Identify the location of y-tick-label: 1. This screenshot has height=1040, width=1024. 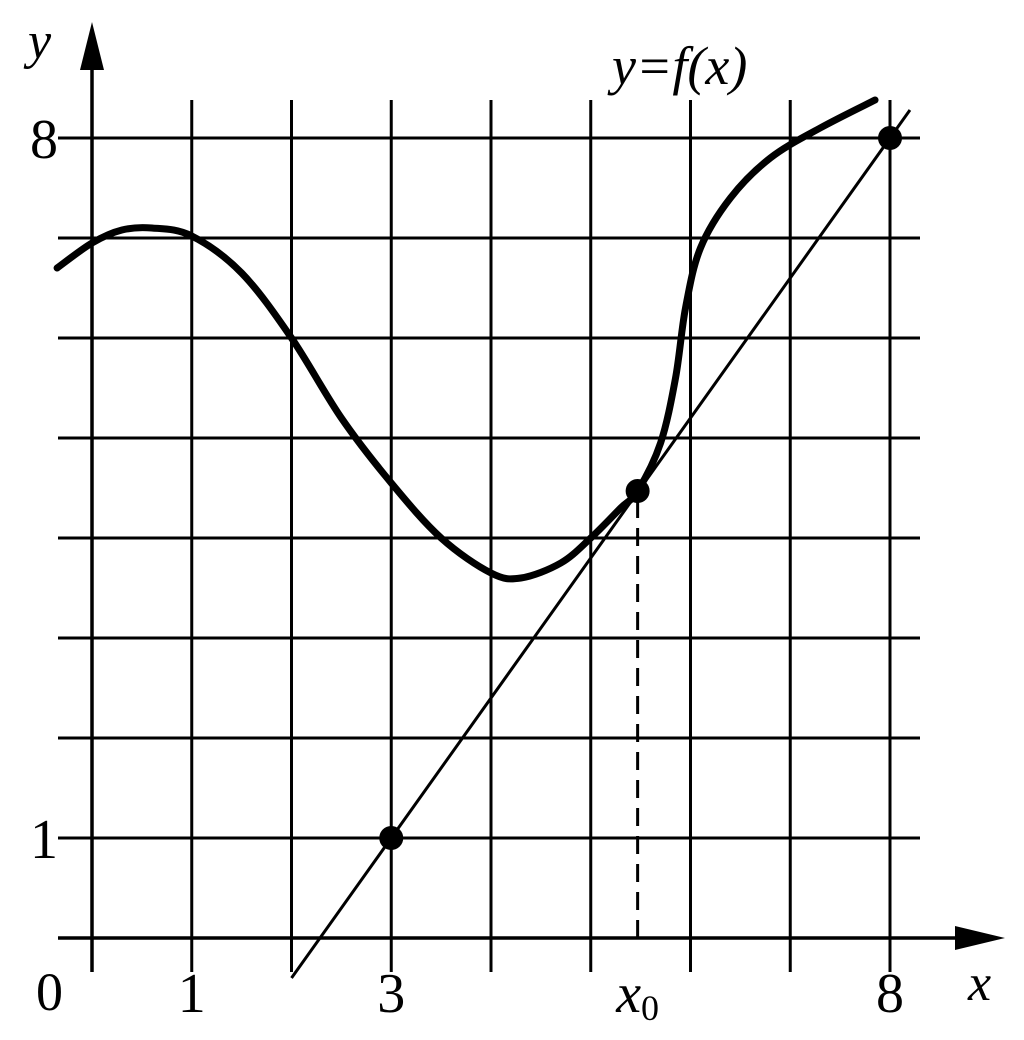
(44, 840).